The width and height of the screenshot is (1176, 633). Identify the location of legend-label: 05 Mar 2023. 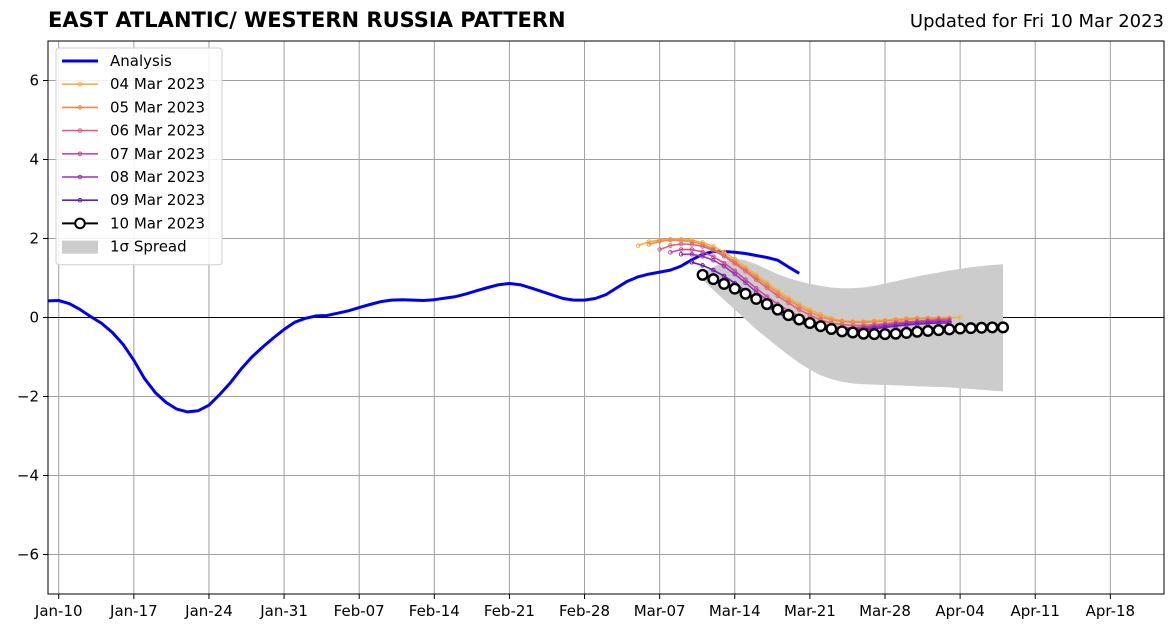
(157, 107).